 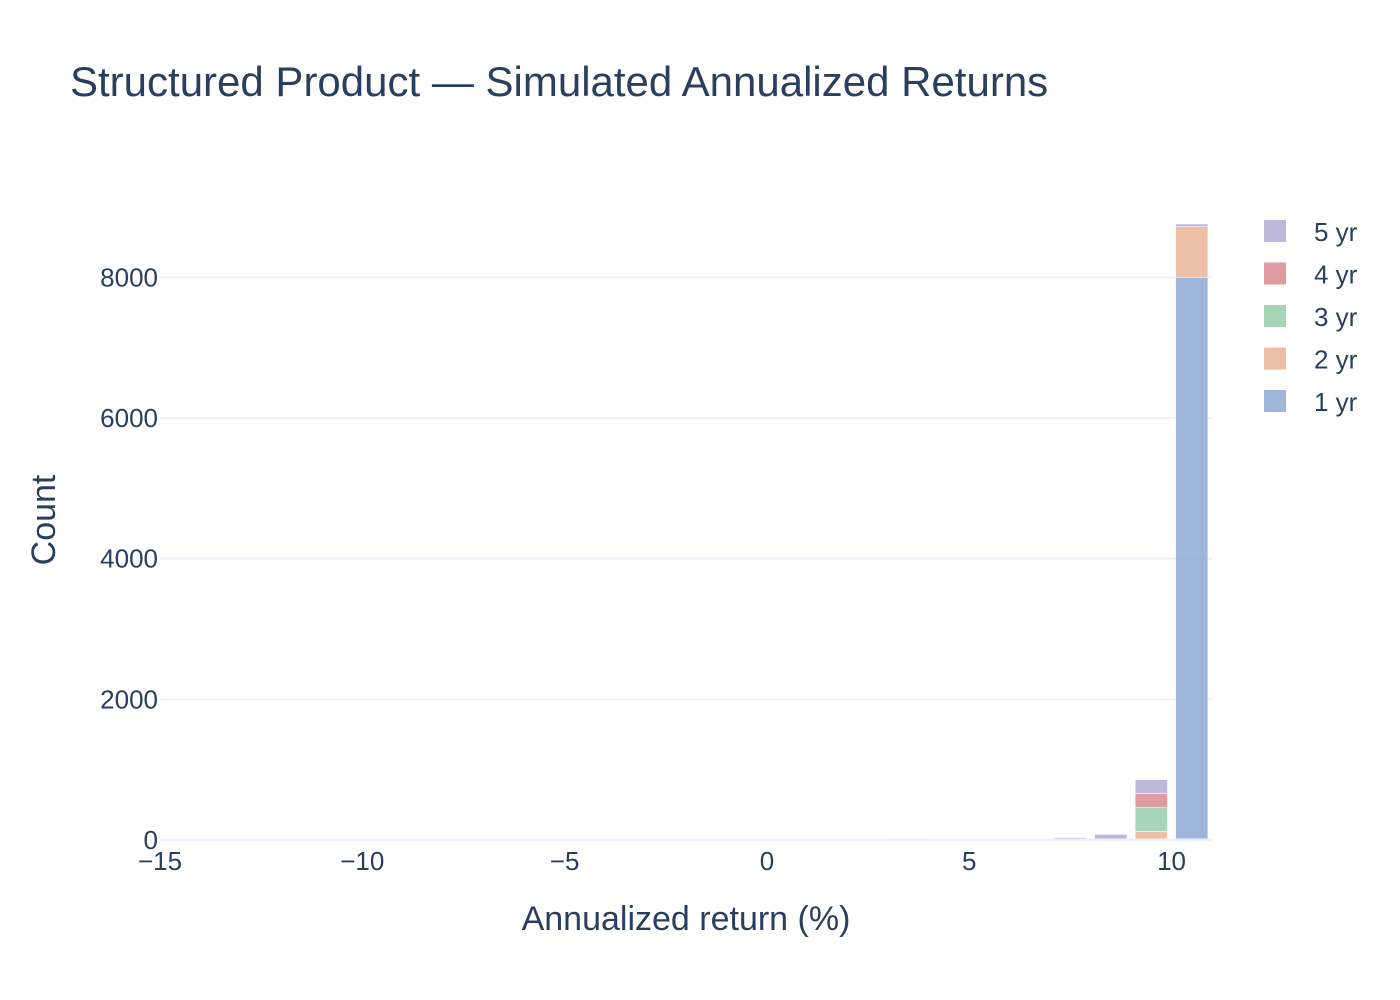 I want to click on y-axis-title: Count, so click(x=44, y=519).